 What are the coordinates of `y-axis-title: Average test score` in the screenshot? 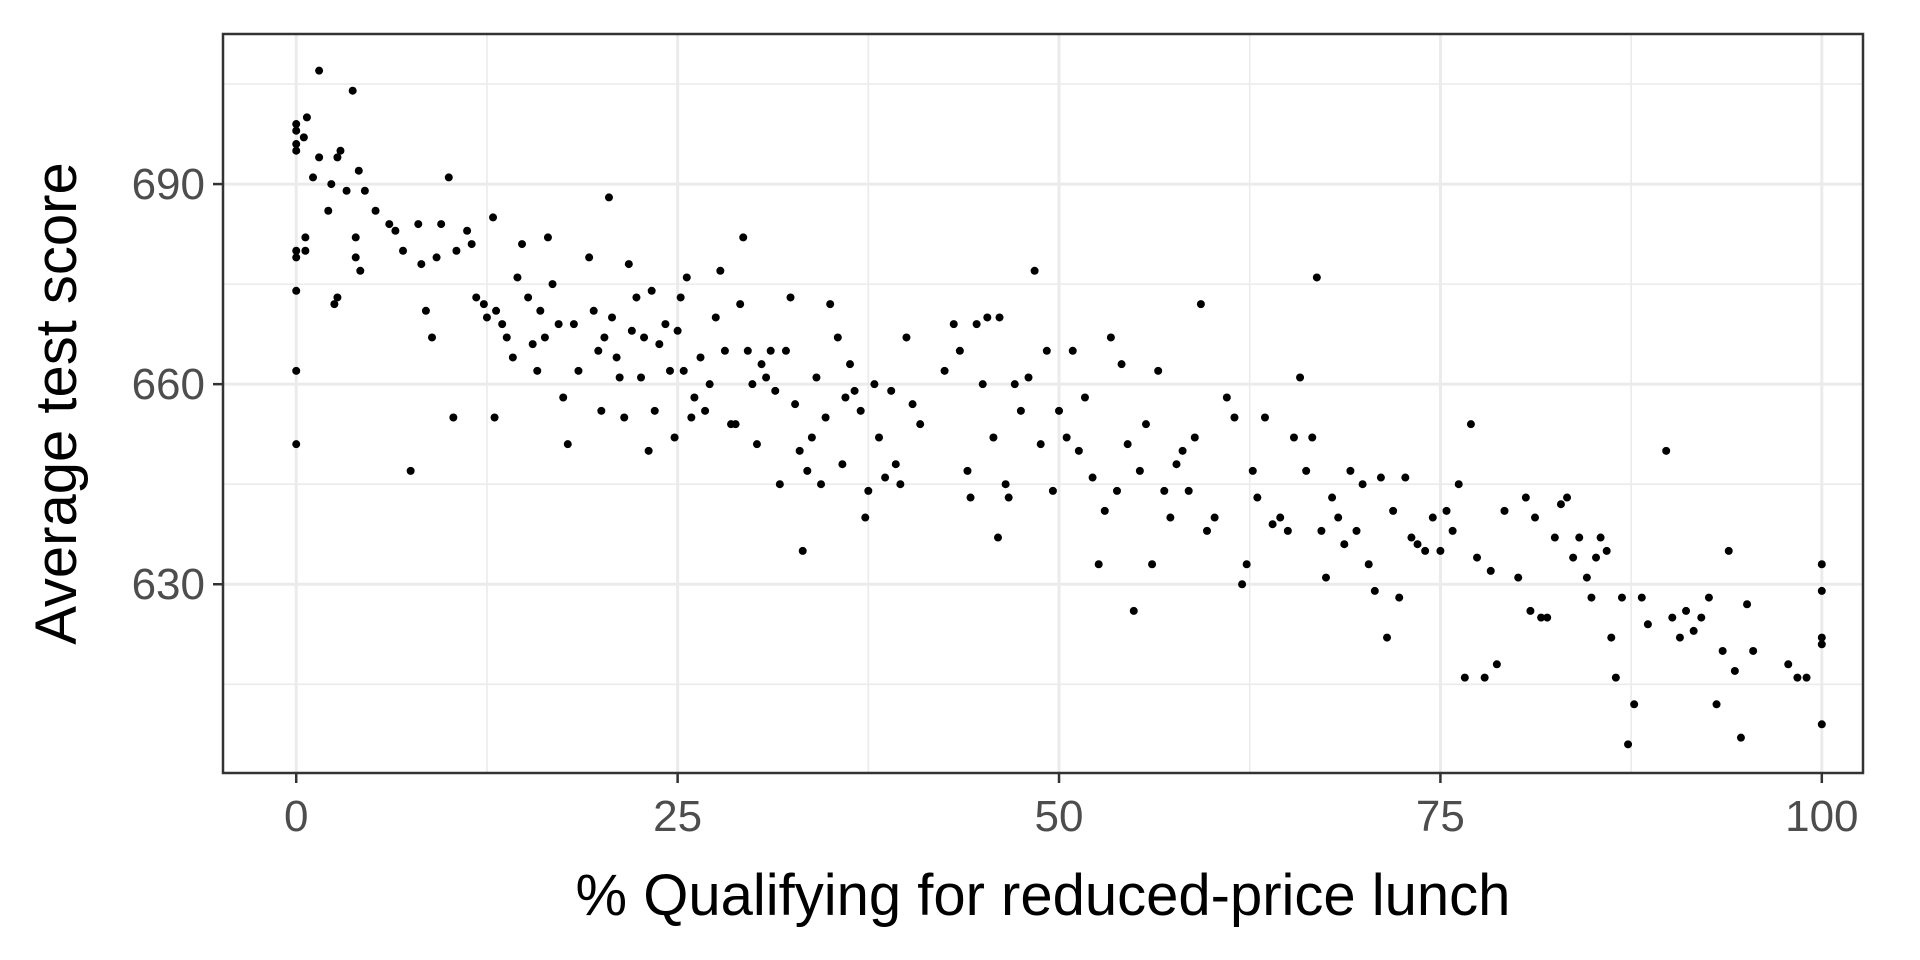 It's located at (56, 403).